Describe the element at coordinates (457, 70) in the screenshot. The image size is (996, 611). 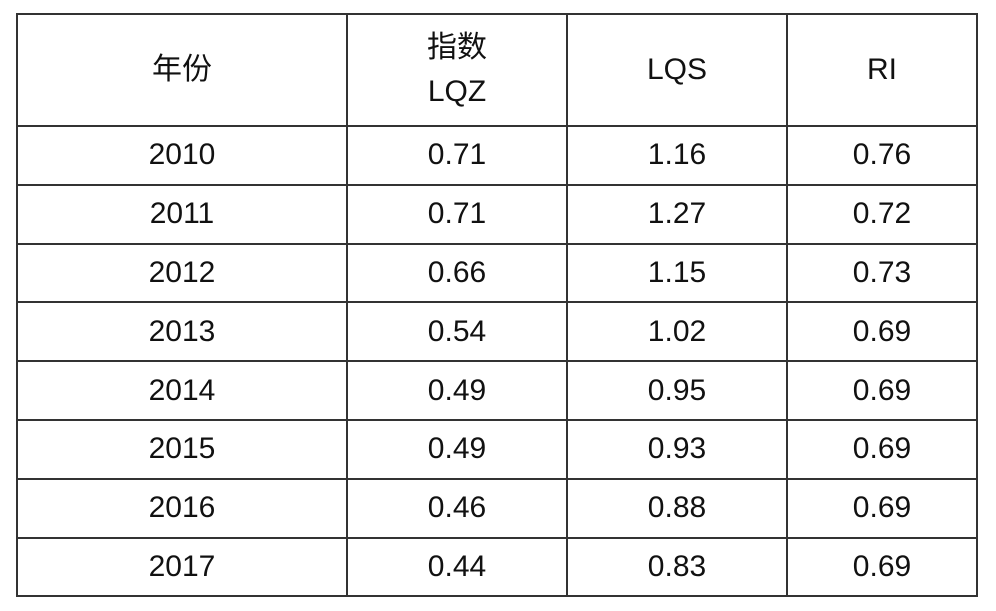
I see `header-cell: 指数 LQZ` at that location.